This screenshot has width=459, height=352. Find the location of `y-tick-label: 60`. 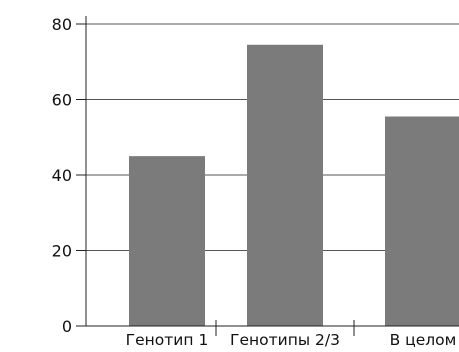

y-tick-label: 60 is located at coordinates (62, 100).